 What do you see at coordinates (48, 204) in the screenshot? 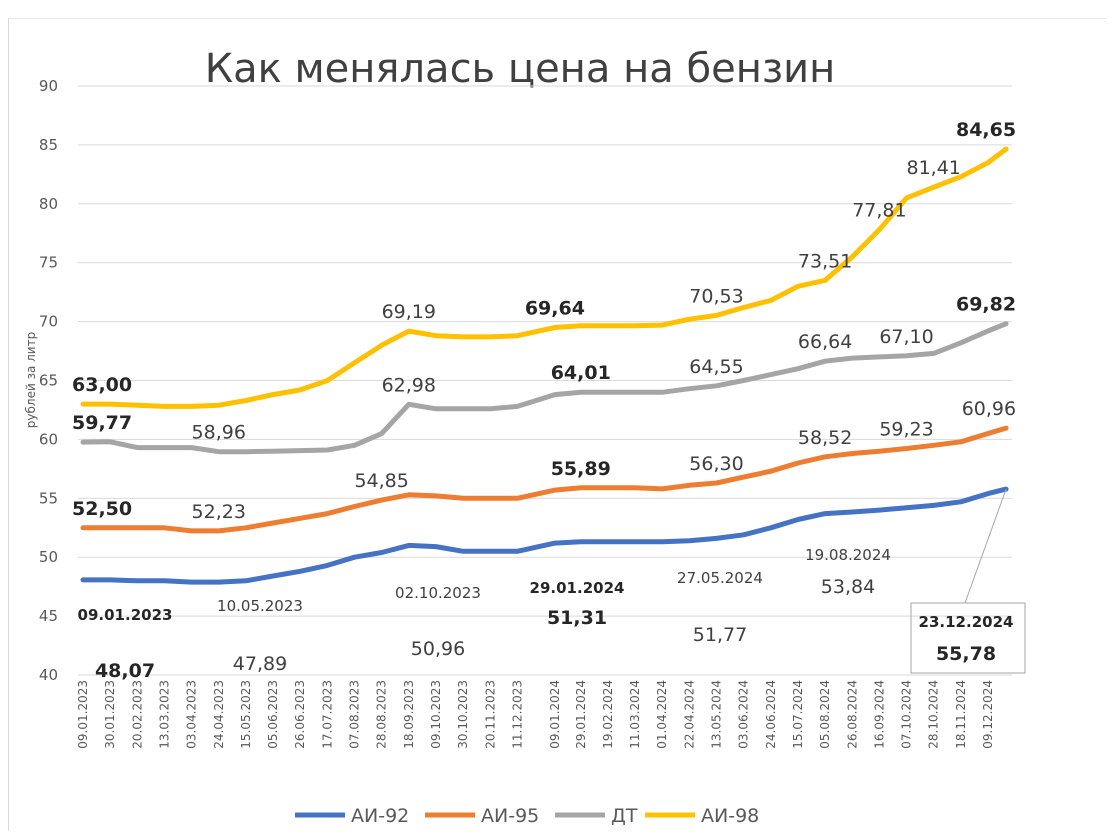
I see `y-tick-label: 80` at bounding box center [48, 204].